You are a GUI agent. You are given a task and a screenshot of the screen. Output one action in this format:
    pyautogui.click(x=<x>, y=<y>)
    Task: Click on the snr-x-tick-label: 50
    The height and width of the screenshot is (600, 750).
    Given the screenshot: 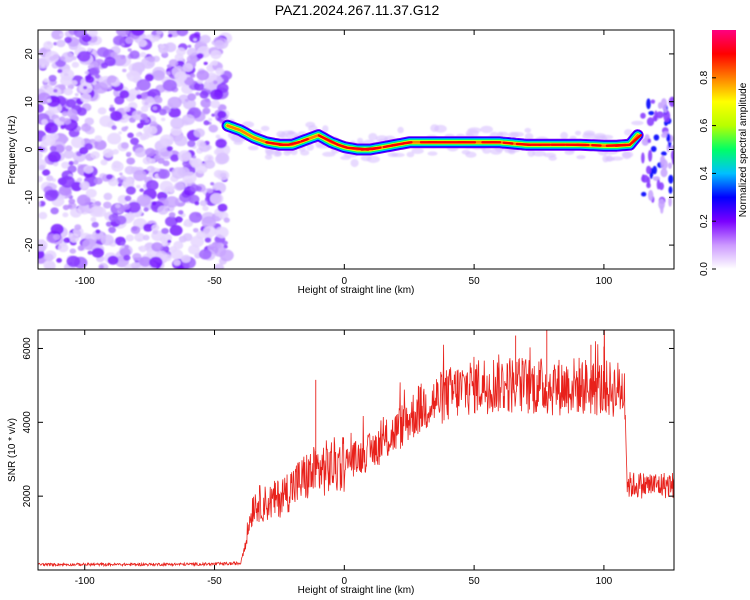 What is the action you would take?
    pyautogui.click(x=475, y=581)
    